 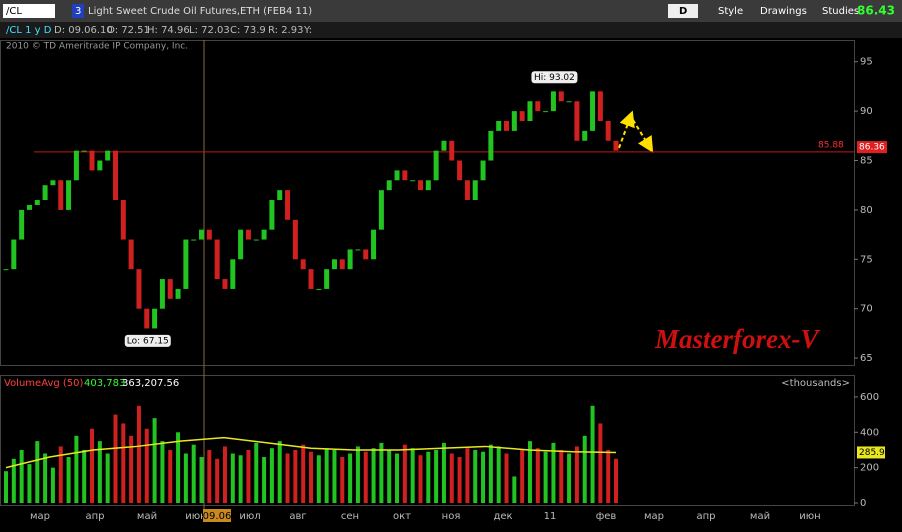 What do you see at coordinates (869, 468) in the screenshot?
I see `y-tick-label: 200` at bounding box center [869, 468].